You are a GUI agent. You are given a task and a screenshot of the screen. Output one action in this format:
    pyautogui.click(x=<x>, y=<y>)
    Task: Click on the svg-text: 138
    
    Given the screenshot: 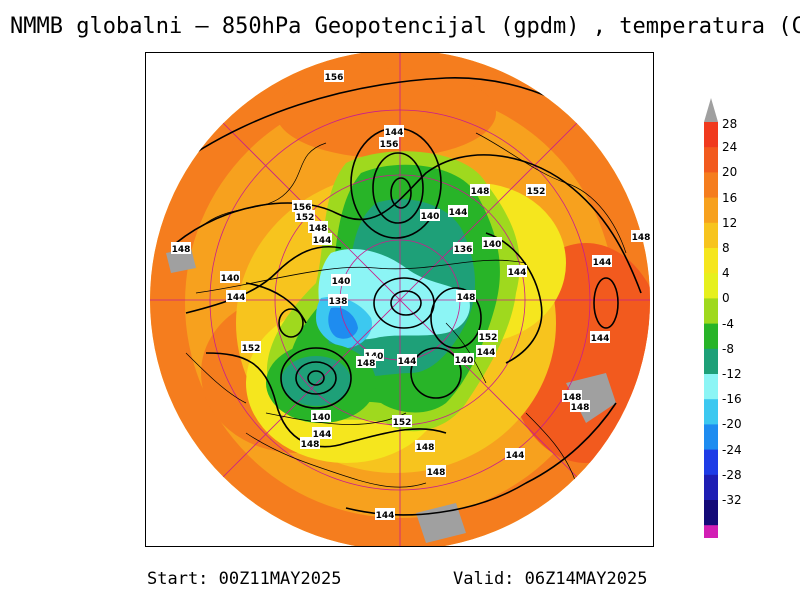 What is the action you would take?
    pyautogui.click(x=338, y=302)
    